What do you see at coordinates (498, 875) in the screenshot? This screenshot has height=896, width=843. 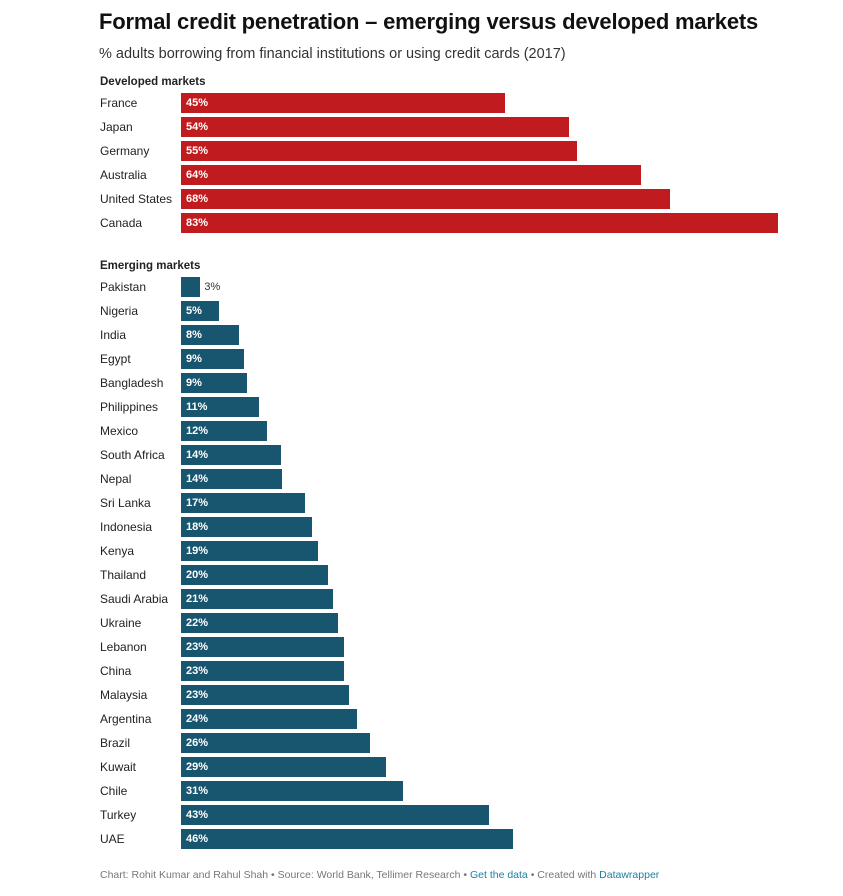 I see `get-the-data-link: Get the data` at bounding box center [498, 875].